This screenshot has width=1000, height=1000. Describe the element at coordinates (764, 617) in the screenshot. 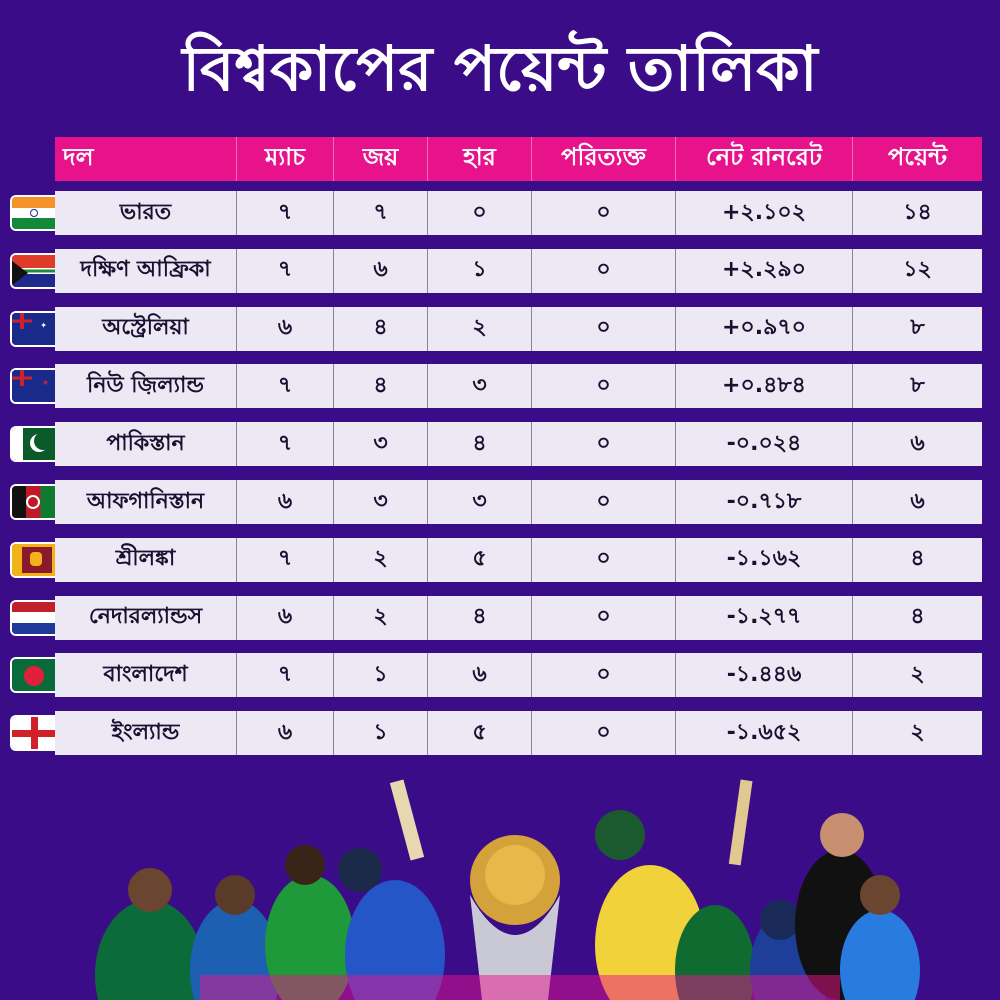

I see `cell-net-run-rate: -১.২৭৭` at that location.